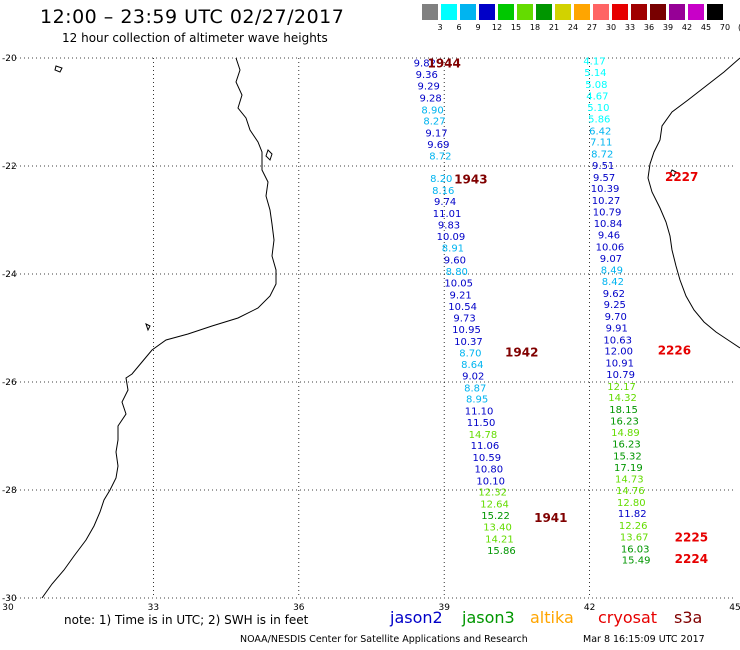 The image size is (740, 650). I want to click on wave-height-value: 9.46, so click(609, 236).